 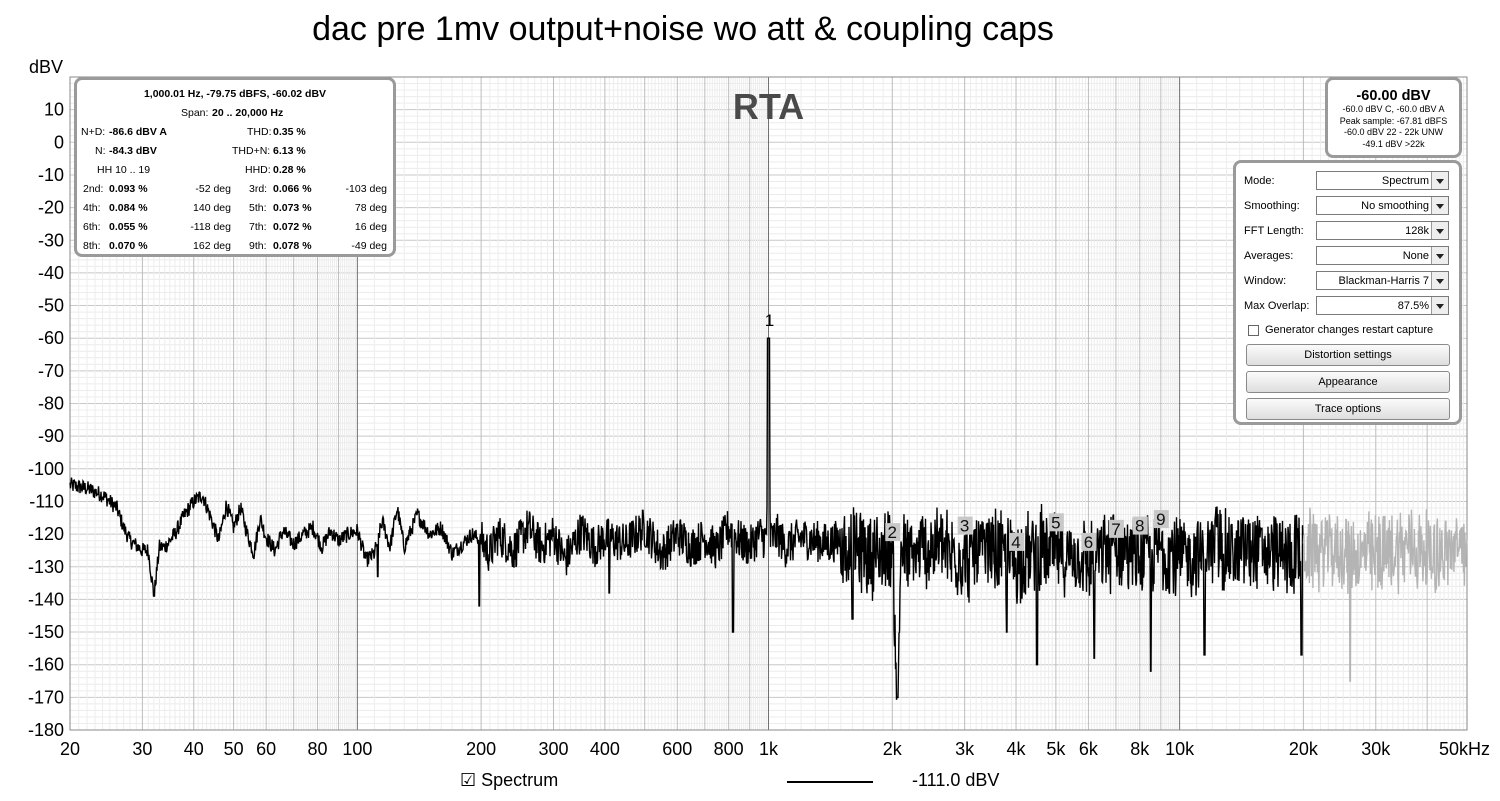 I want to click on harmonic-label: 4th:, so click(x=92, y=208).